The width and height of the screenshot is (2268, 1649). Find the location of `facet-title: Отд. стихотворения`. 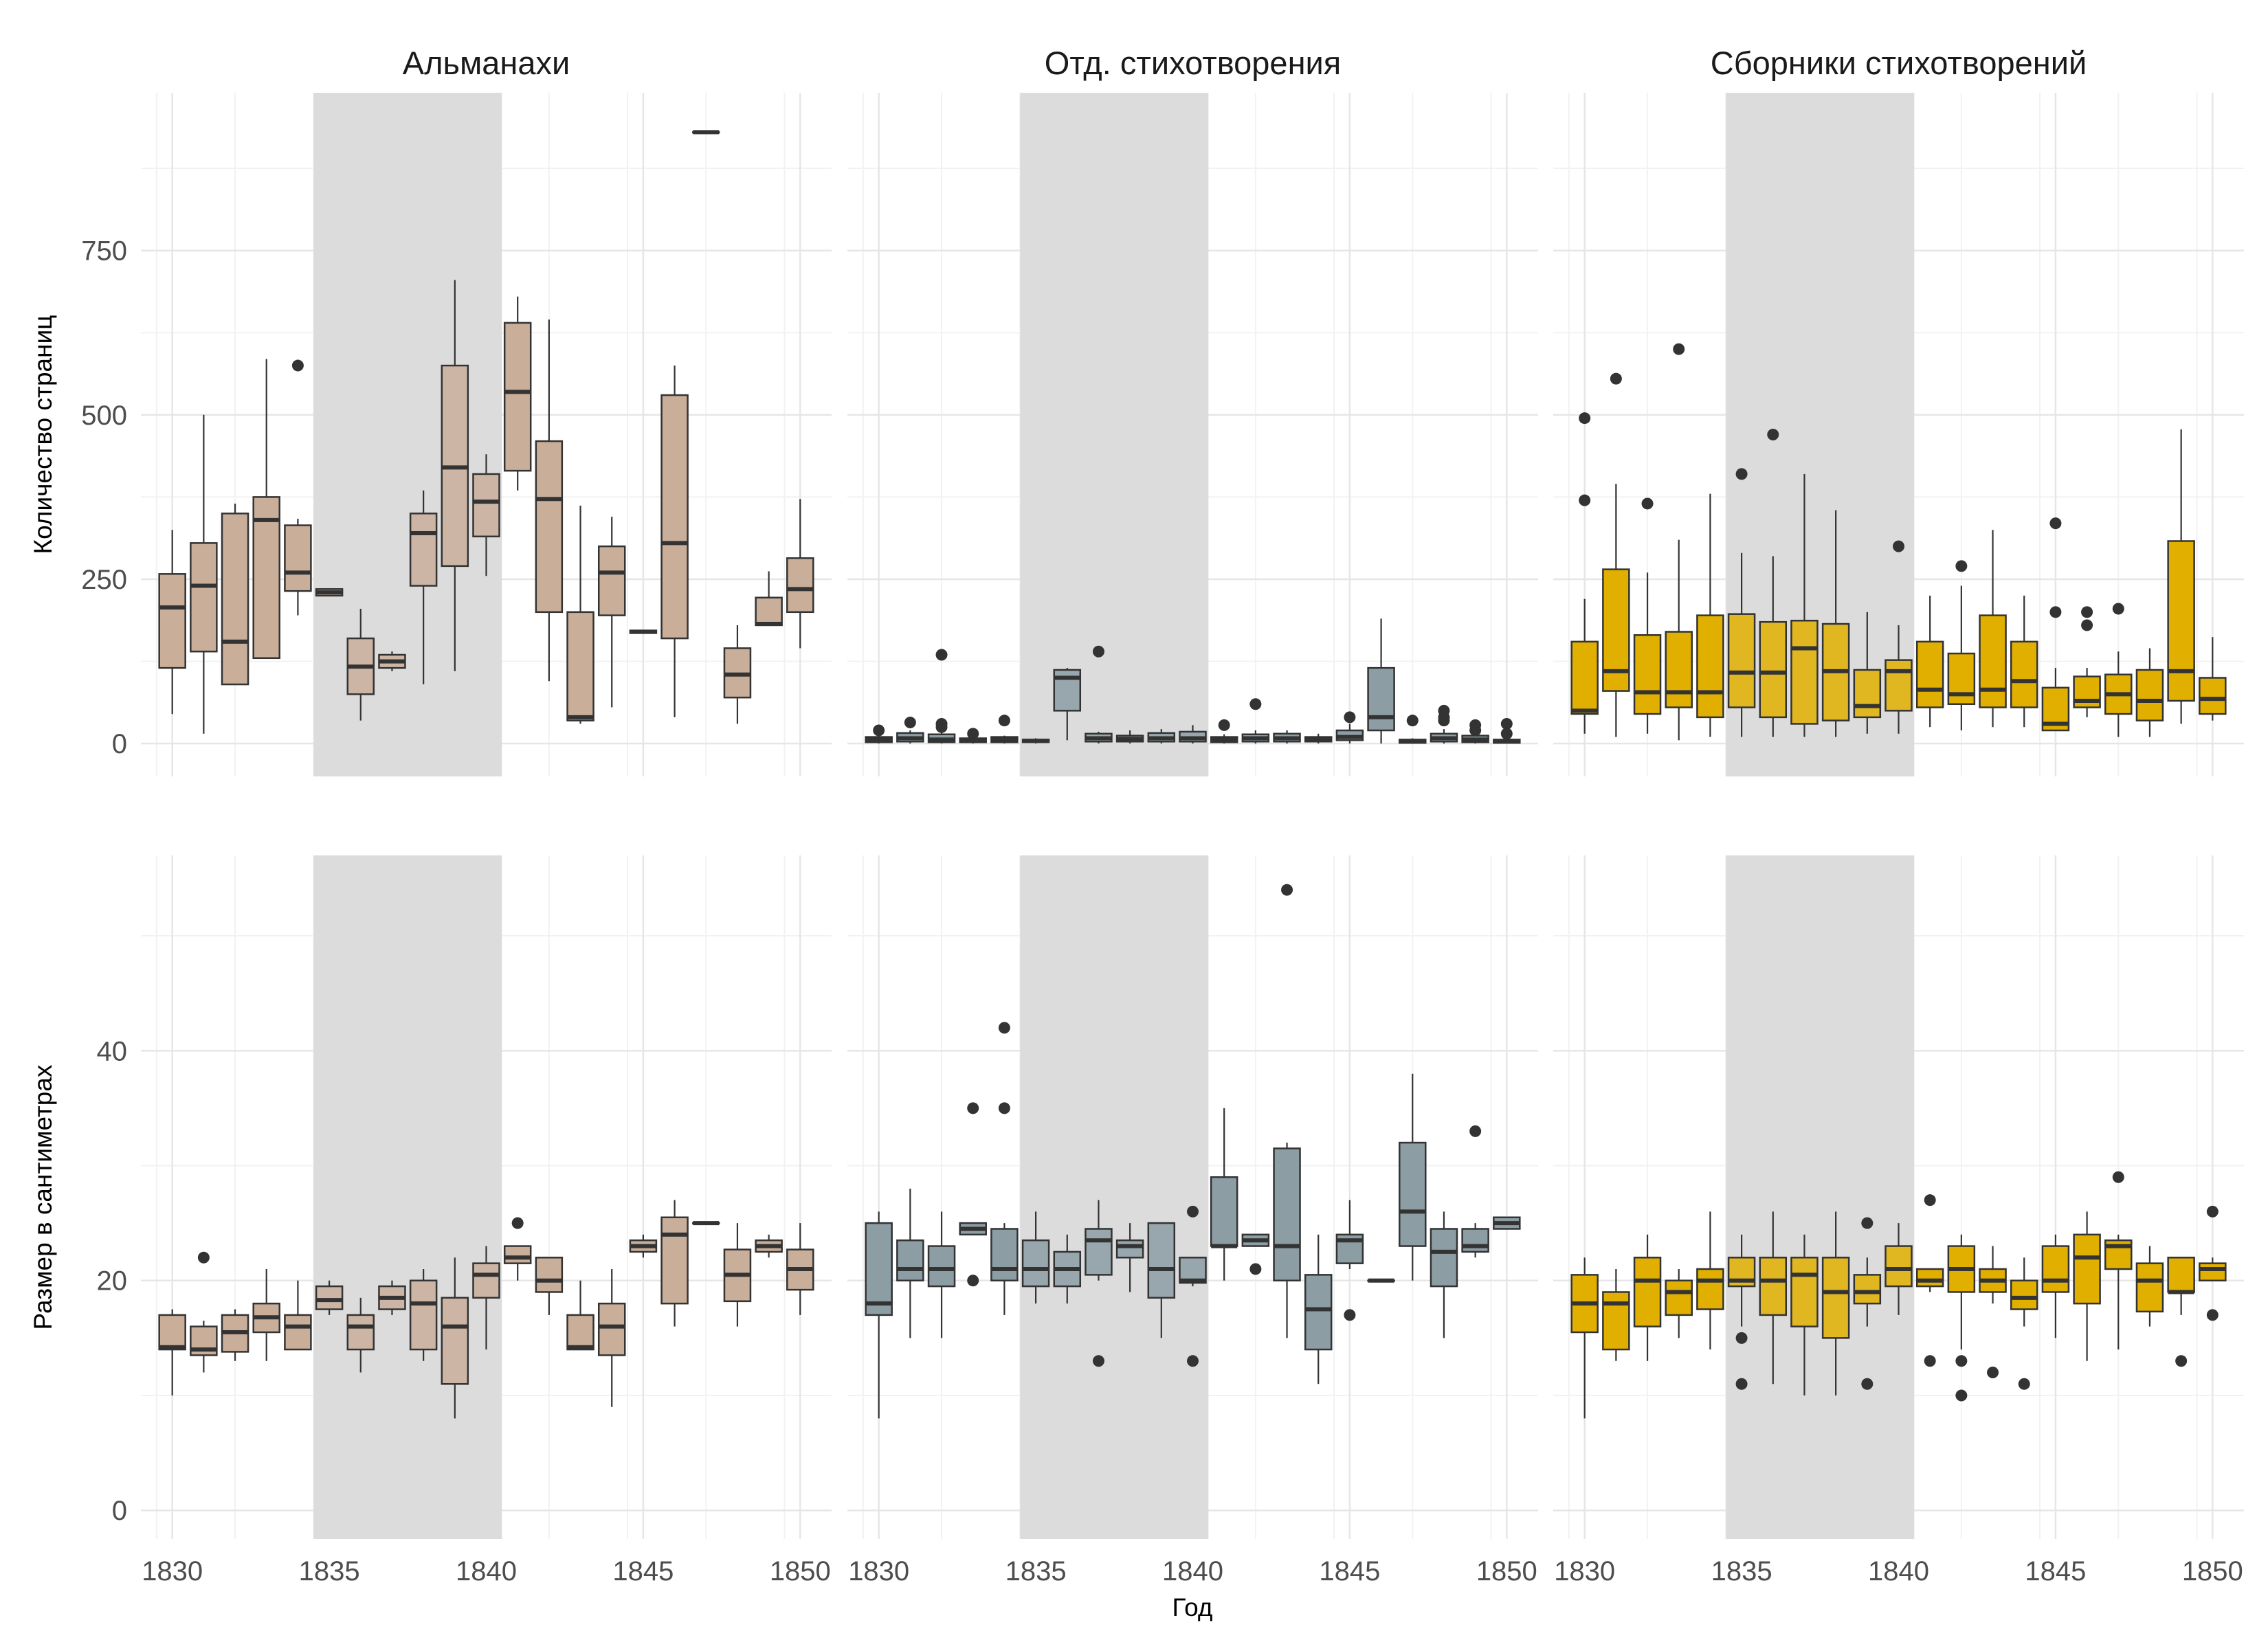

facet-title: Отд. стихотворения is located at coordinates (1193, 63).